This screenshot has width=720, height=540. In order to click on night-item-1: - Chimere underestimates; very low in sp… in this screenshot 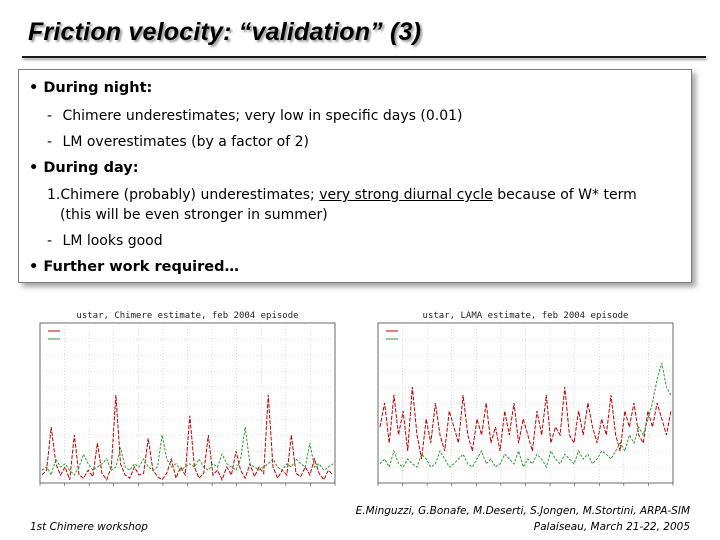, I will do `click(254, 116)`.